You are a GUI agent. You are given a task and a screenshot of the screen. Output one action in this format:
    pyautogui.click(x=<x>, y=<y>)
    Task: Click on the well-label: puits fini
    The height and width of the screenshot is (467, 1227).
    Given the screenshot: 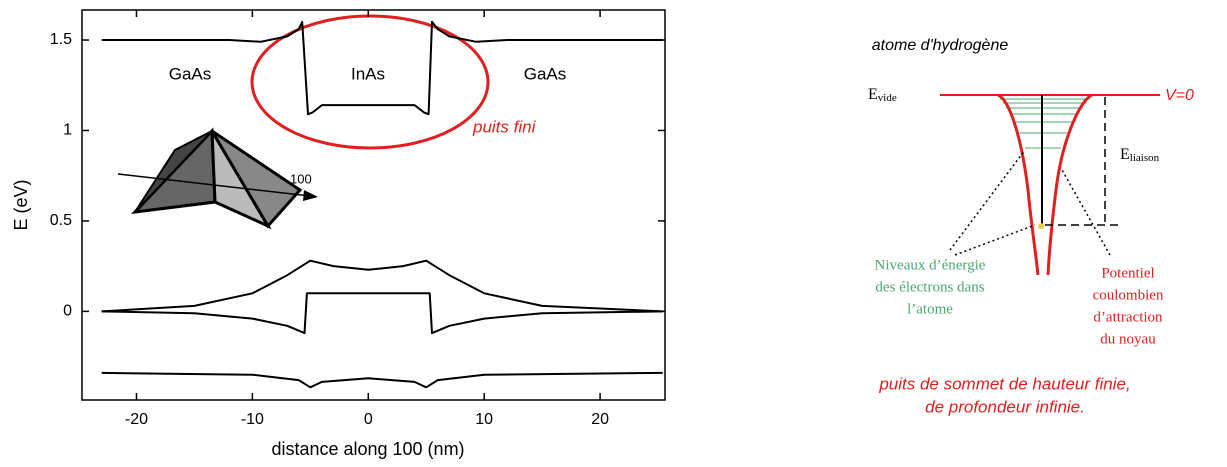 What is the action you would take?
    pyautogui.click(x=504, y=126)
    